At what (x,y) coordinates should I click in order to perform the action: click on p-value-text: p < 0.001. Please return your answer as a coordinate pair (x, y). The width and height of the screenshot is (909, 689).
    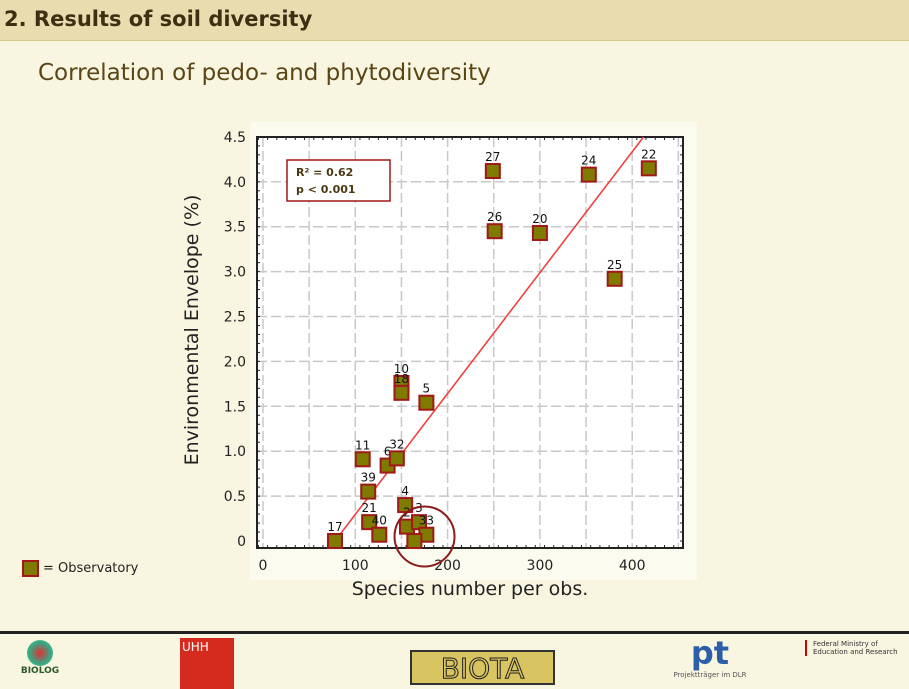
    Looking at the image, I should click on (326, 189).